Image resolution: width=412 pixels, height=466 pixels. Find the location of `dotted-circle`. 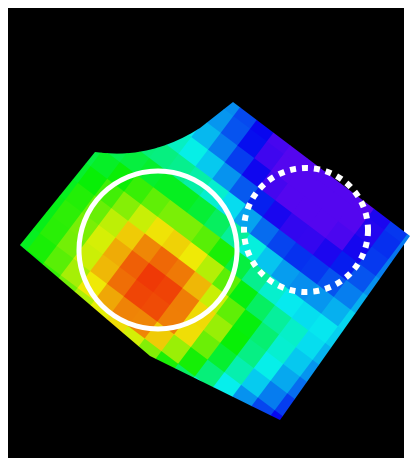

dotted-circle is located at coordinates (306, 230).